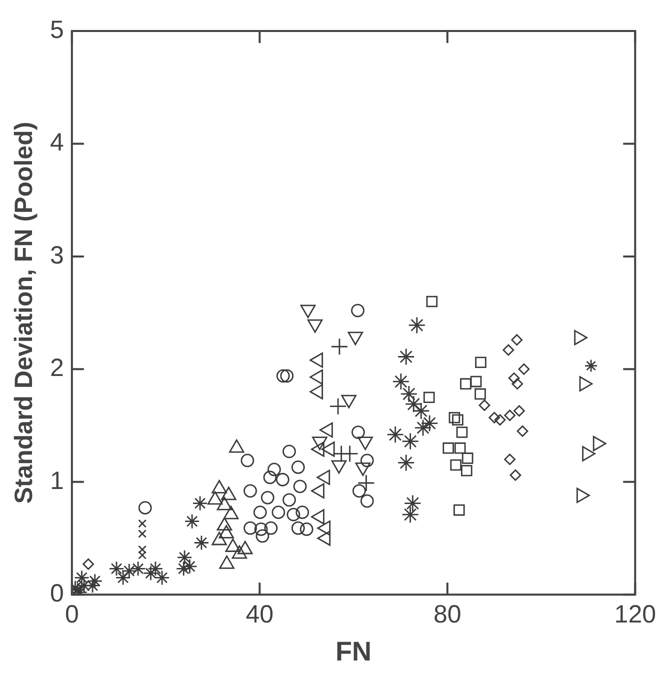 This screenshot has height=677, width=670. What do you see at coordinates (57, 593) in the screenshot?
I see `y-tick-label: 0` at bounding box center [57, 593].